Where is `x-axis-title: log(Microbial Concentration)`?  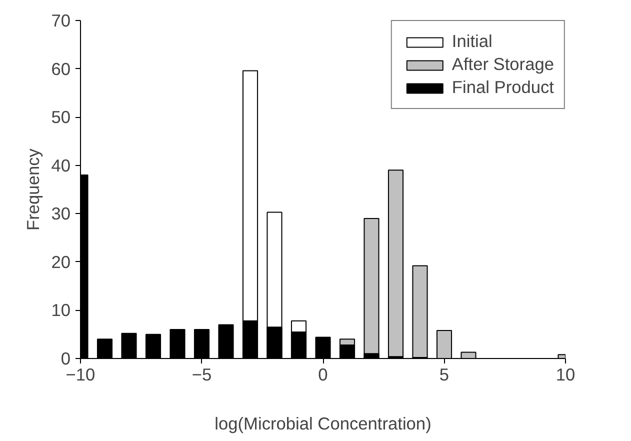
x-axis-title: log(Microbial Concentration) is located at coordinates (323, 424).